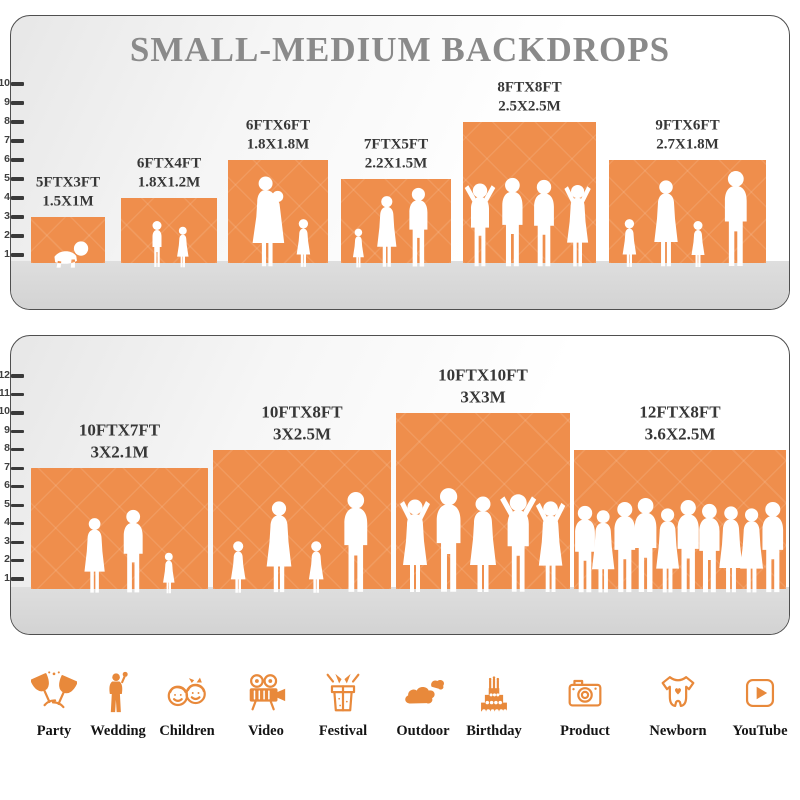  Describe the element at coordinates (423, 688) in the screenshot. I see `clouds-icon` at that location.